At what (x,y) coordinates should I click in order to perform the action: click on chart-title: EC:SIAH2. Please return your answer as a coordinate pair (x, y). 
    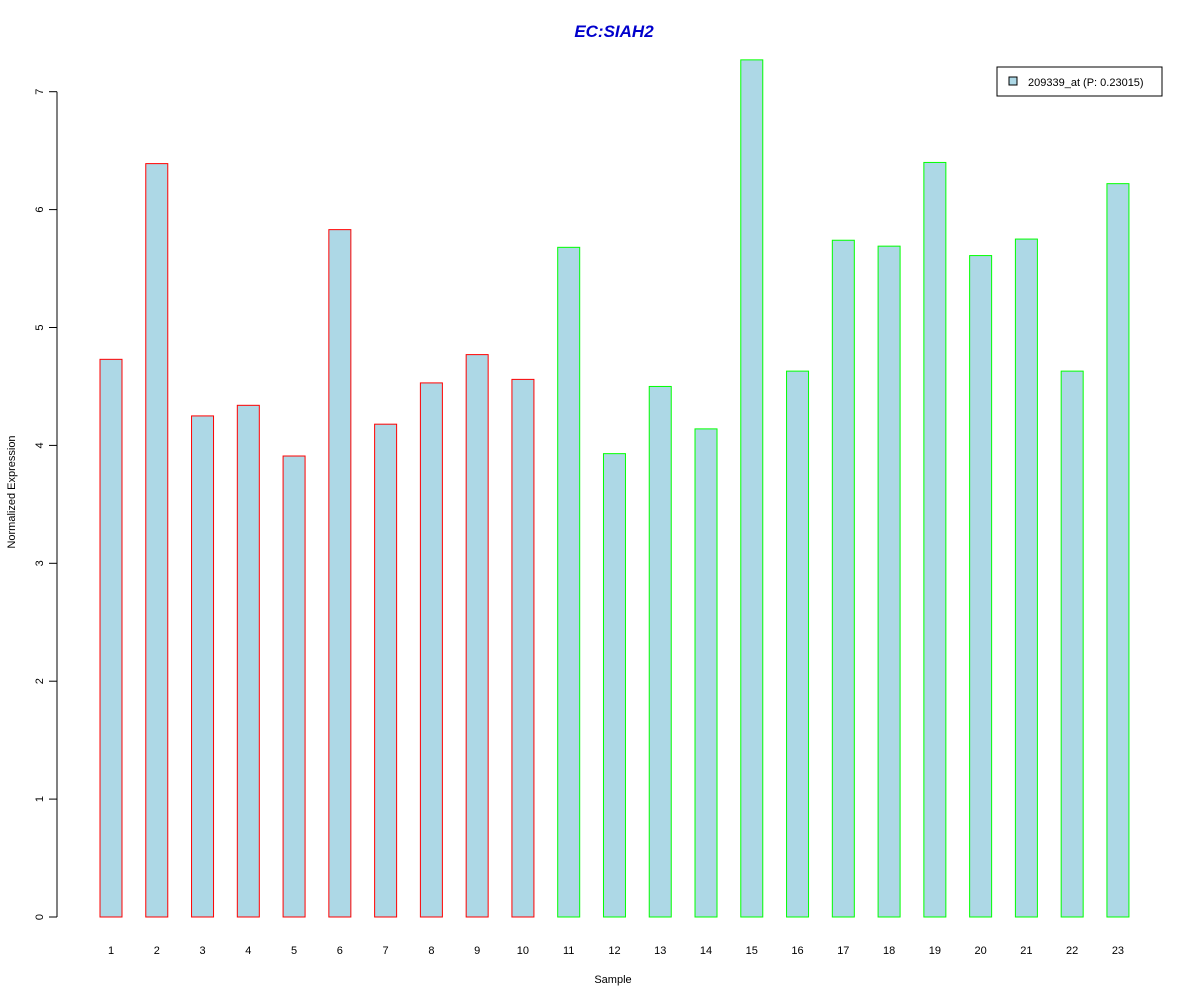
    Looking at the image, I should click on (614, 31).